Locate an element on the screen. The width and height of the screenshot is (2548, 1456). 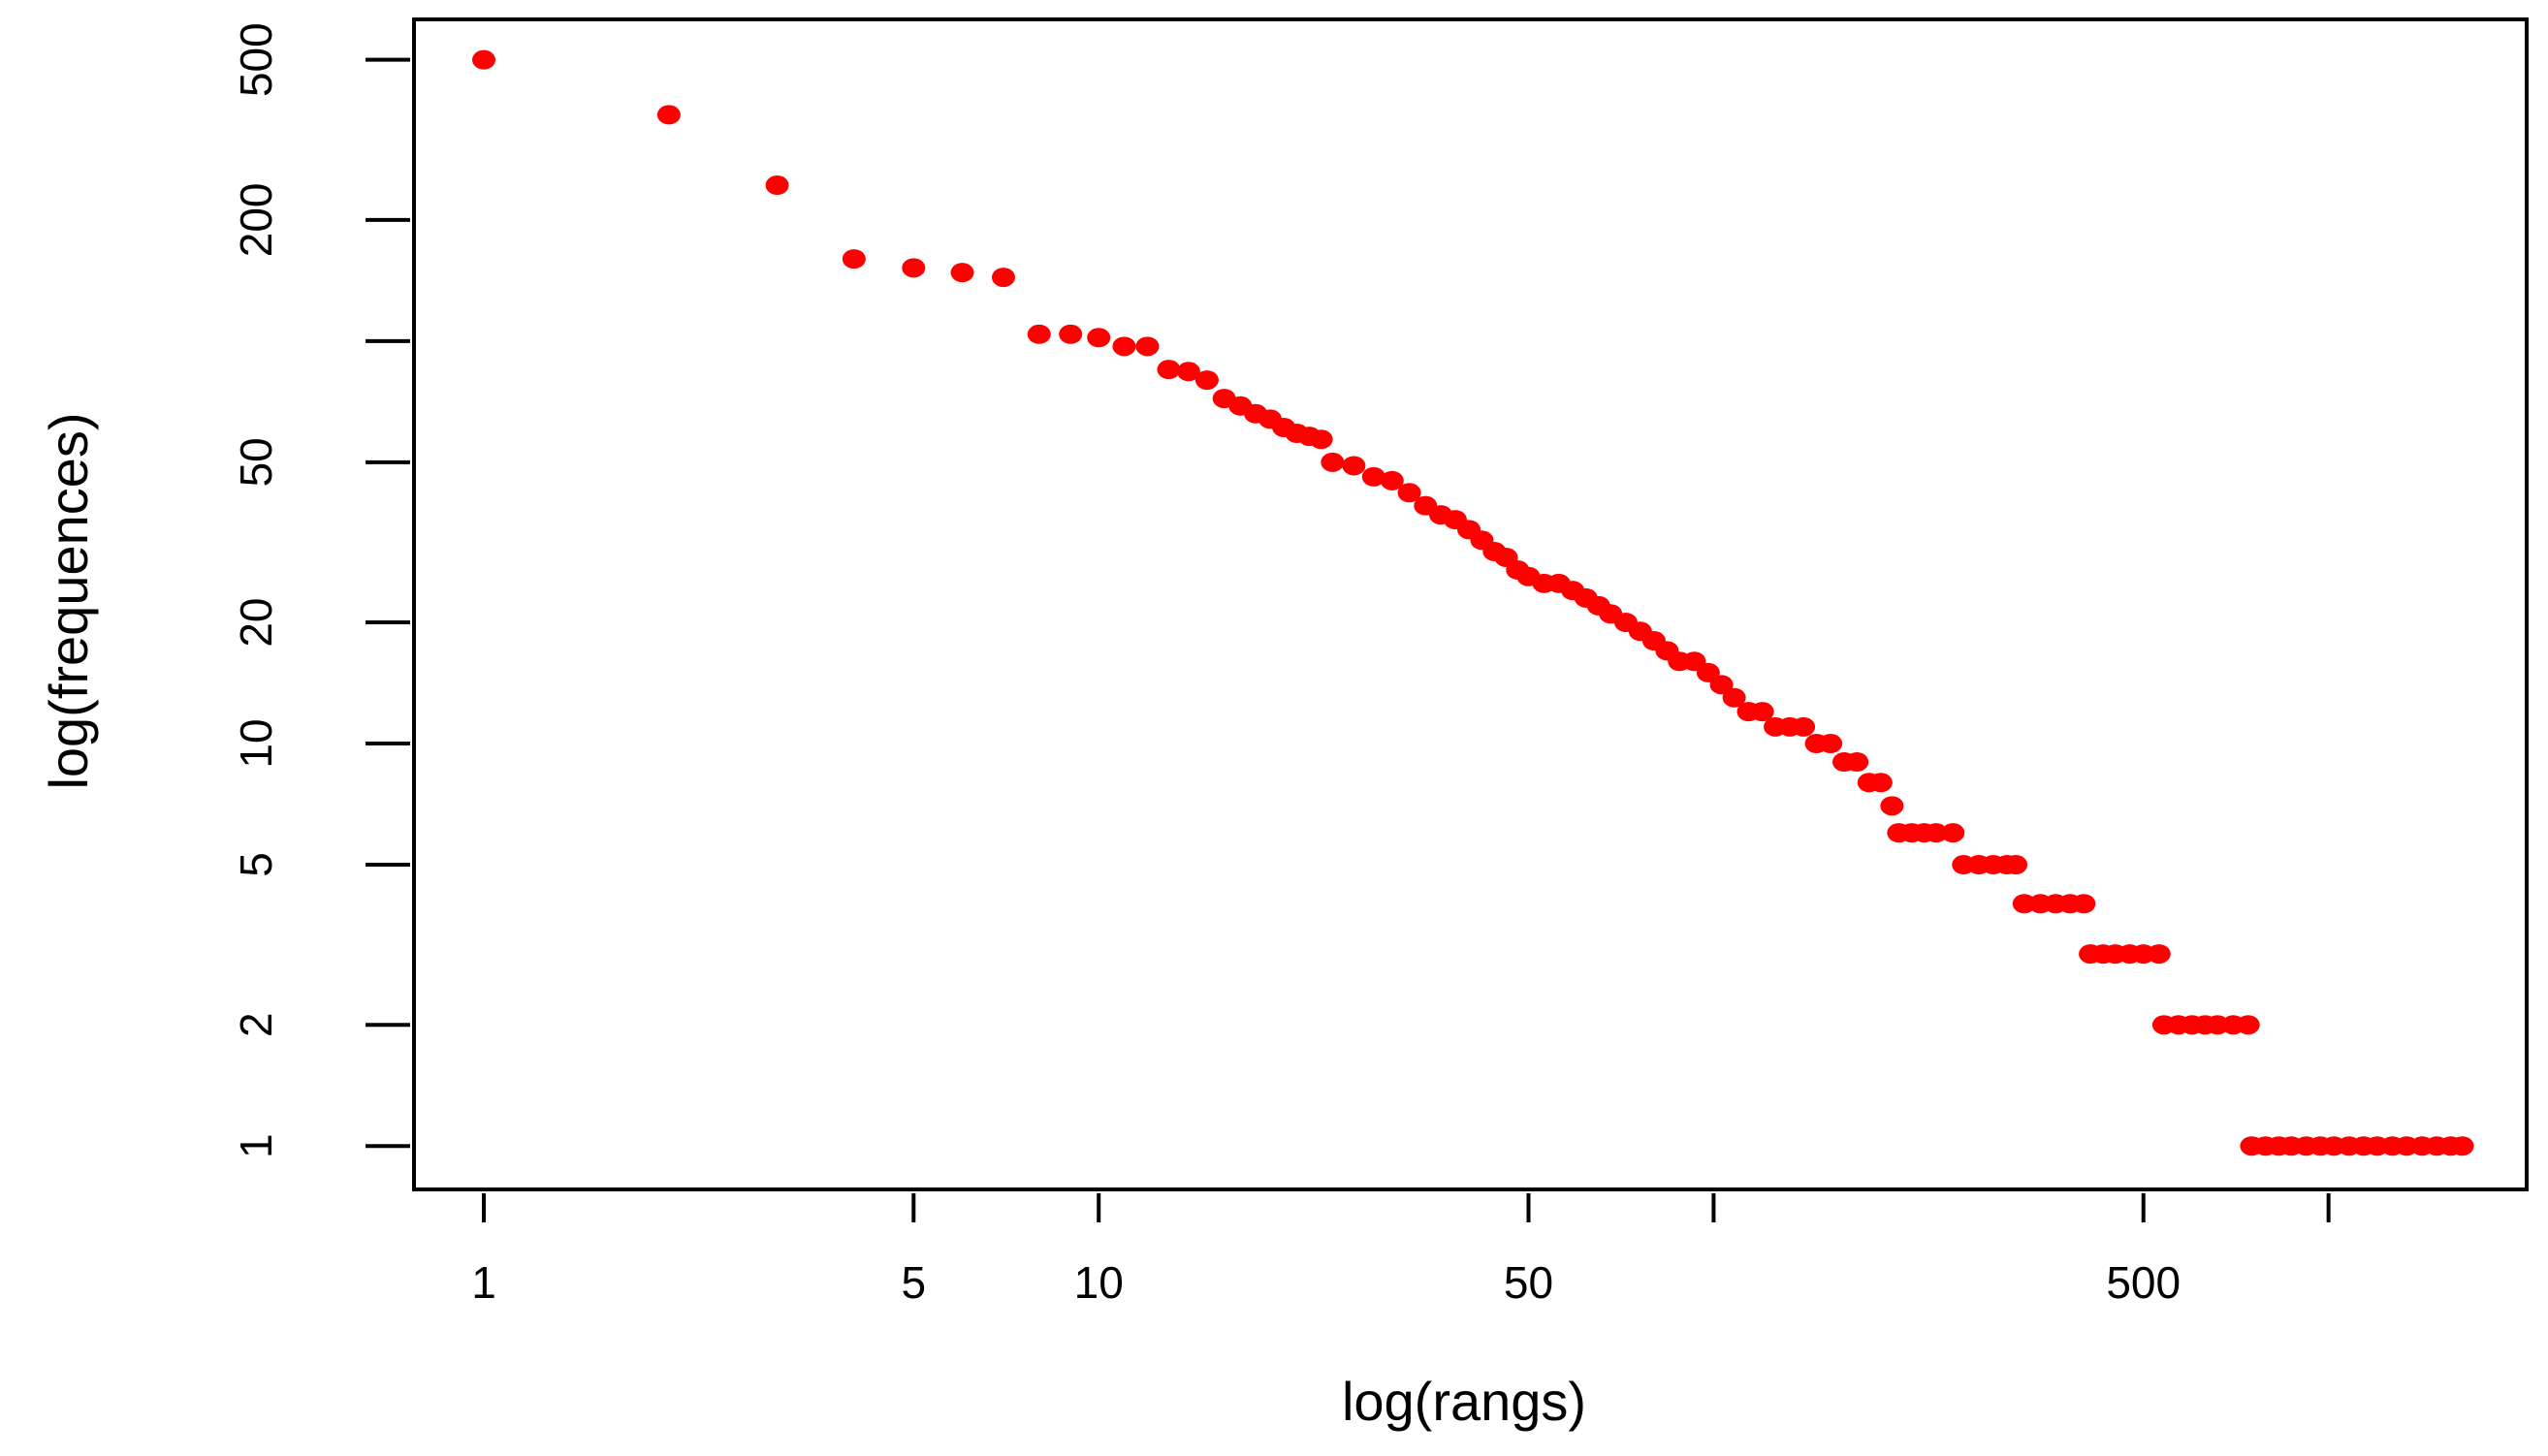
x-tick-label: 10 is located at coordinates (1099, 1283).